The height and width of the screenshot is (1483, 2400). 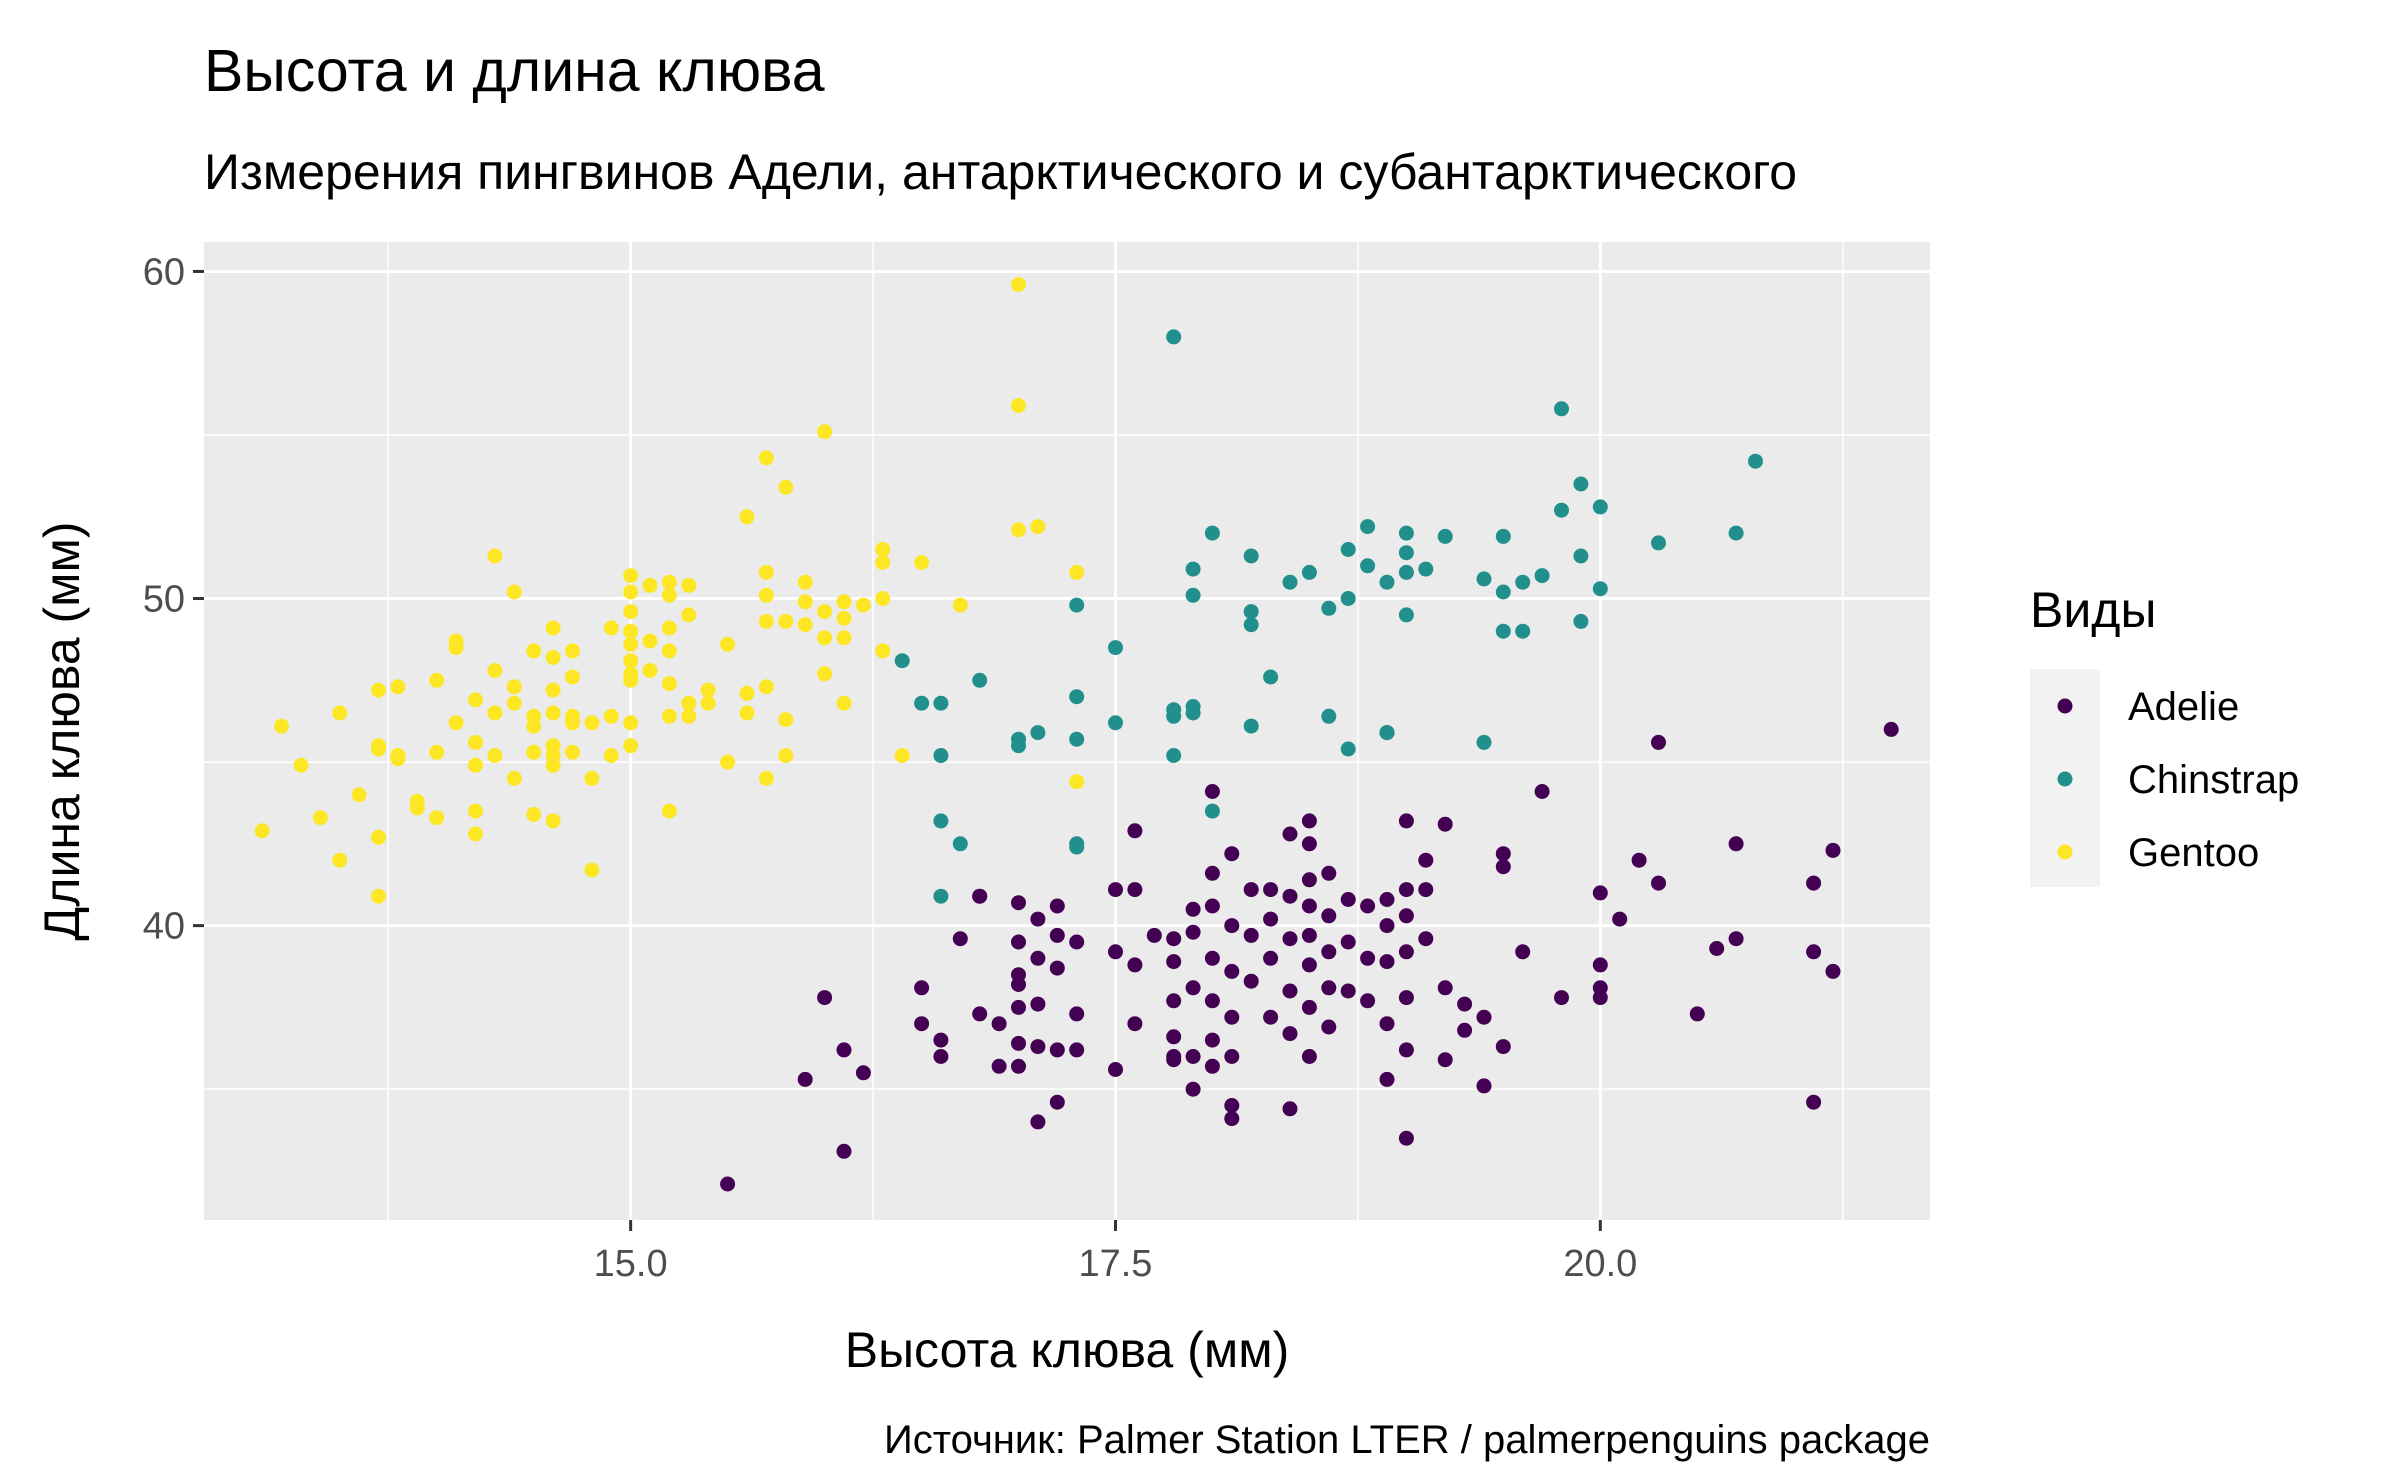 I want to click on legend-label-gentoo: Gentoo, so click(x=2193, y=853).